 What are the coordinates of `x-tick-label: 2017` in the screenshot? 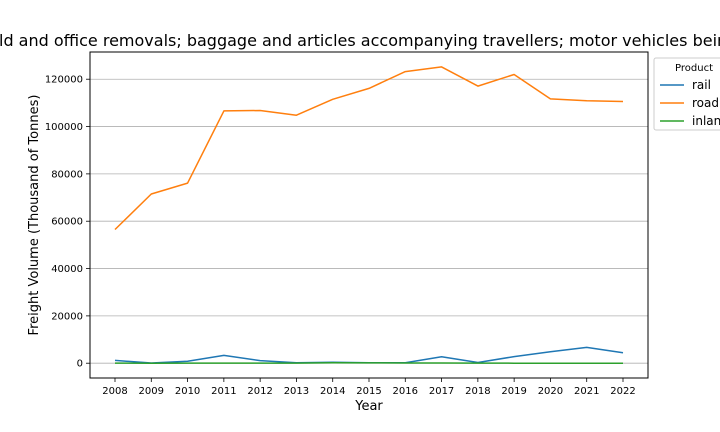 It's located at (441, 391).